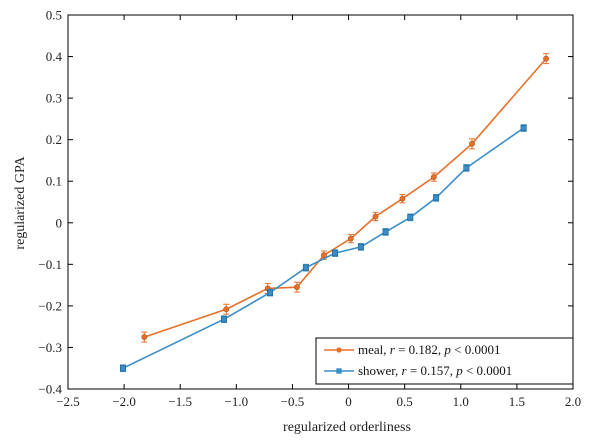 The width and height of the screenshot is (595, 445). Describe the element at coordinates (347, 427) in the screenshot. I see `x-axis-title: regularized orderliness` at that location.